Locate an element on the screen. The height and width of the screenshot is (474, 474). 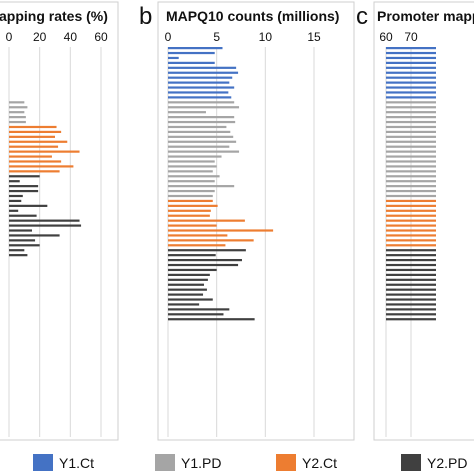
panel-c-title: Promoter mapp is located at coordinates (425, 16).